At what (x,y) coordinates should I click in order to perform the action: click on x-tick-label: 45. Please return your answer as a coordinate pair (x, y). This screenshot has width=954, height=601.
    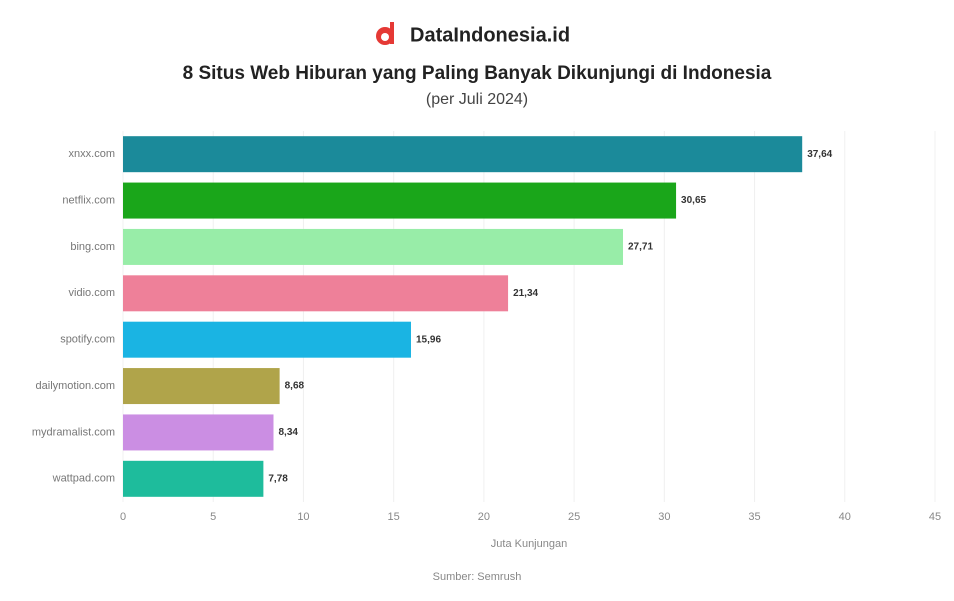
    Looking at the image, I should click on (935, 517).